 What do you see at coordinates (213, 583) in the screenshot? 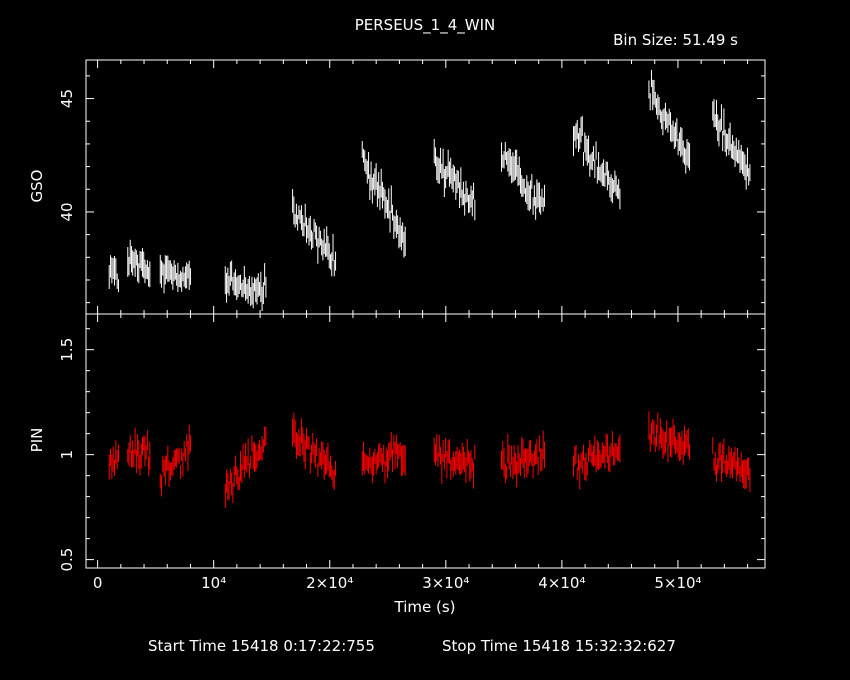
I see `x-tick-label: 10⁴` at bounding box center [213, 583].